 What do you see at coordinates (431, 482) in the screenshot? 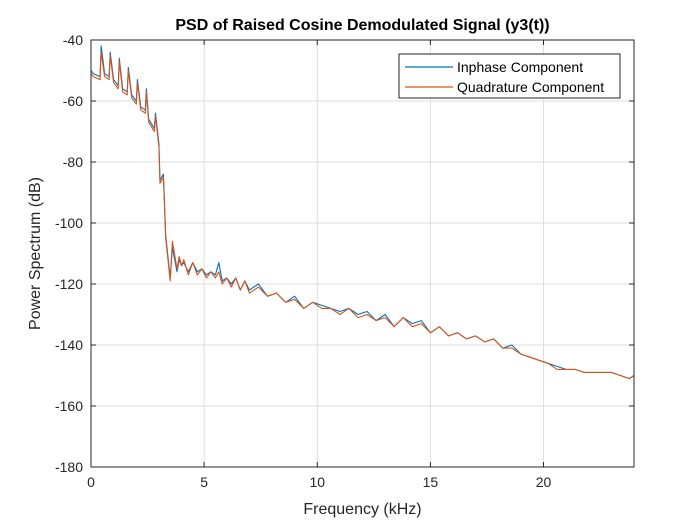
I see `x-tick-label: 15` at bounding box center [431, 482].